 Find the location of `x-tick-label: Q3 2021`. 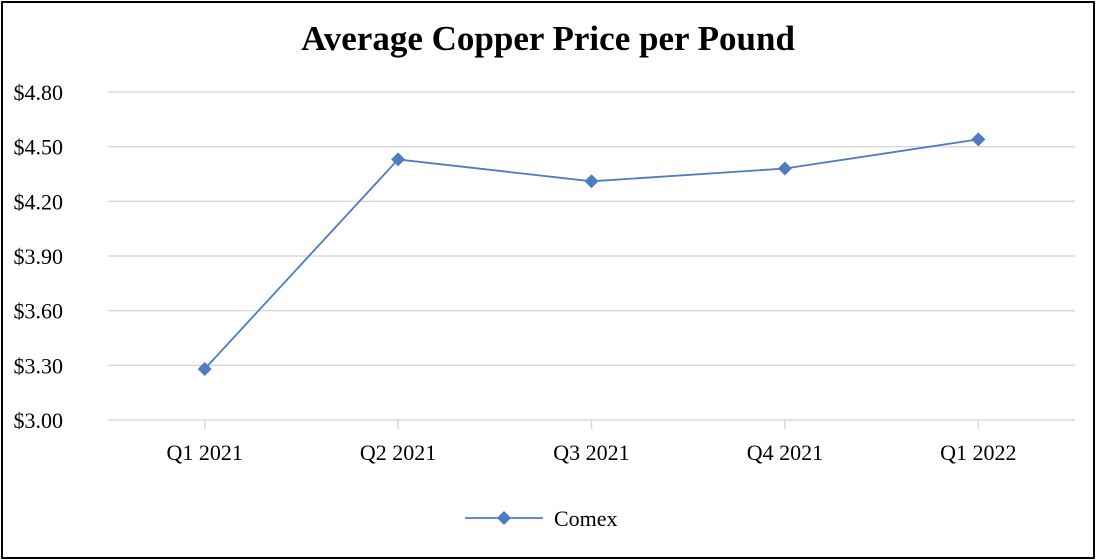

x-tick-label: Q3 2021 is located at coordinates (591, 452).